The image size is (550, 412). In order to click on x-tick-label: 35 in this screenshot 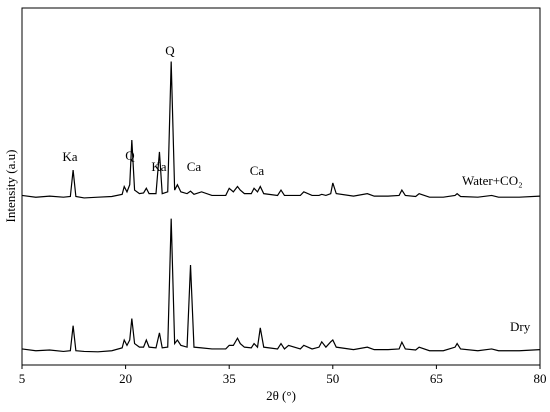, I will do `click(229, 378)`.